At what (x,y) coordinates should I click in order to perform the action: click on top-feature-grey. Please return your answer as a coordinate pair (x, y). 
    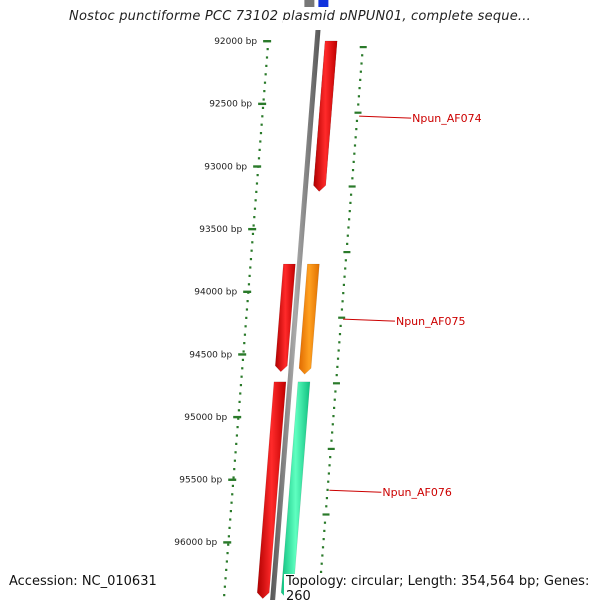
    Looking at the image, I should click on (309, 3).